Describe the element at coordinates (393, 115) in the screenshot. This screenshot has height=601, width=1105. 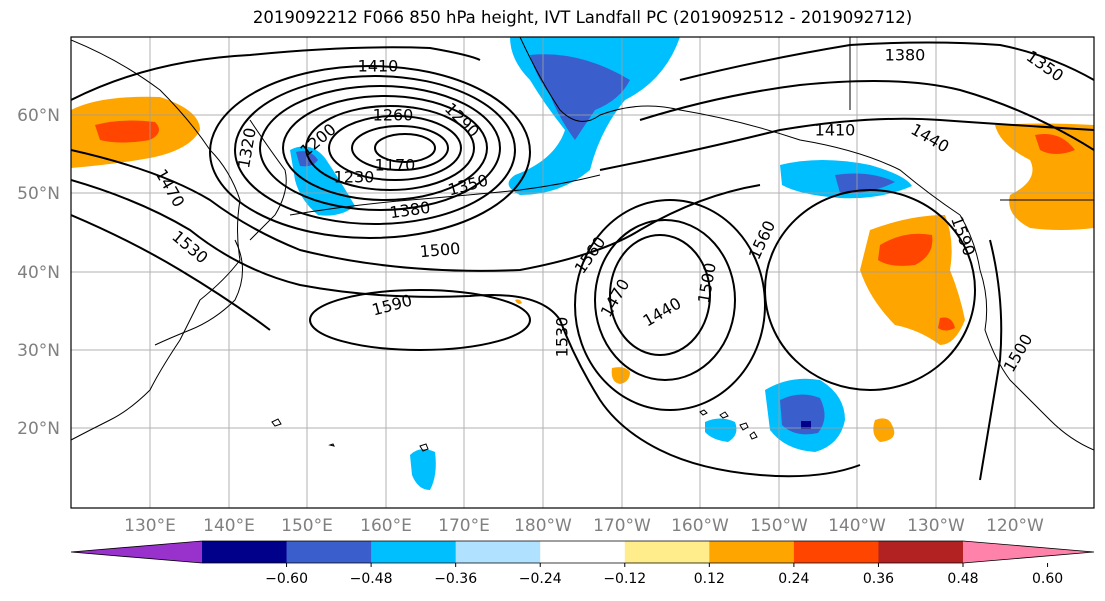
I see `contour-label: 1260` at that location.